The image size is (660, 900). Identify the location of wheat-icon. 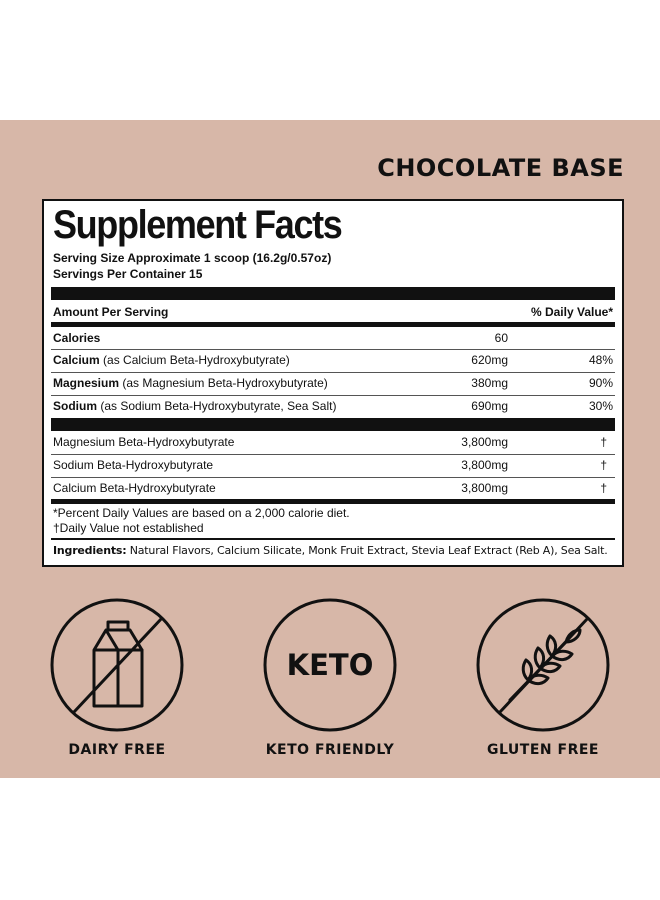
(543, 665).